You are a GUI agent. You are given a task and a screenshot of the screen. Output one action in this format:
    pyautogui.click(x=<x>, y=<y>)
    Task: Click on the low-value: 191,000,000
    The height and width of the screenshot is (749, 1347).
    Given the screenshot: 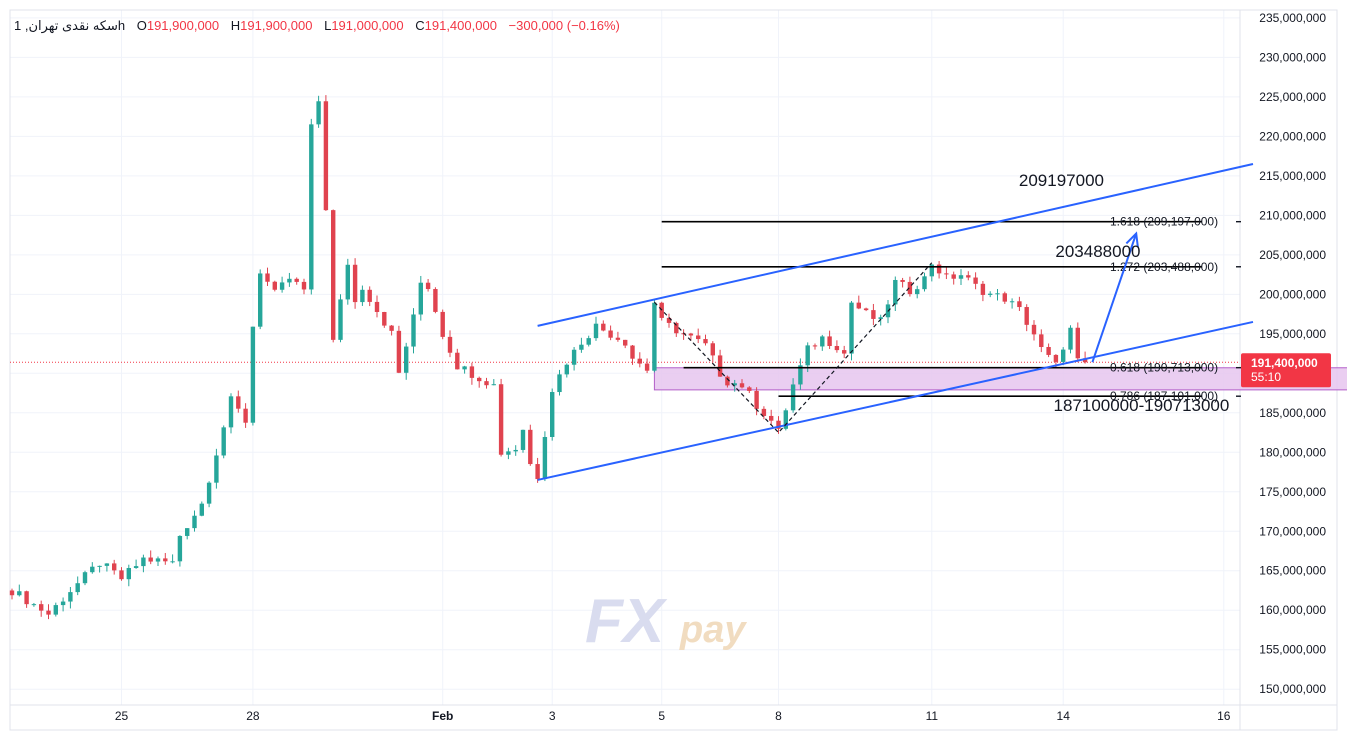 What is the action you would take?
    pyautogui.click(x=367, y=25)
    